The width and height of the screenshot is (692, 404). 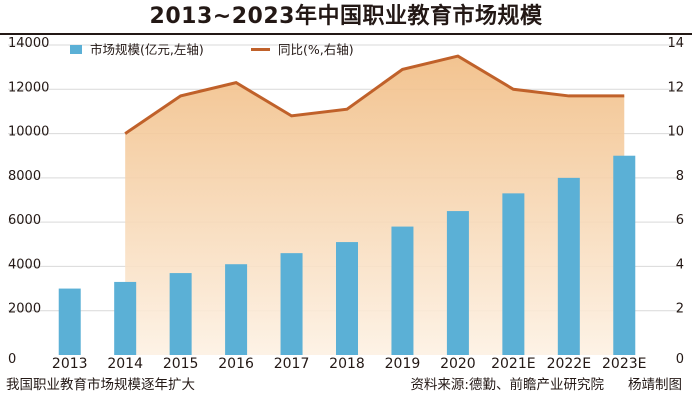 I want to click on x-tick-label: 2014, so click(x=125, y=364).